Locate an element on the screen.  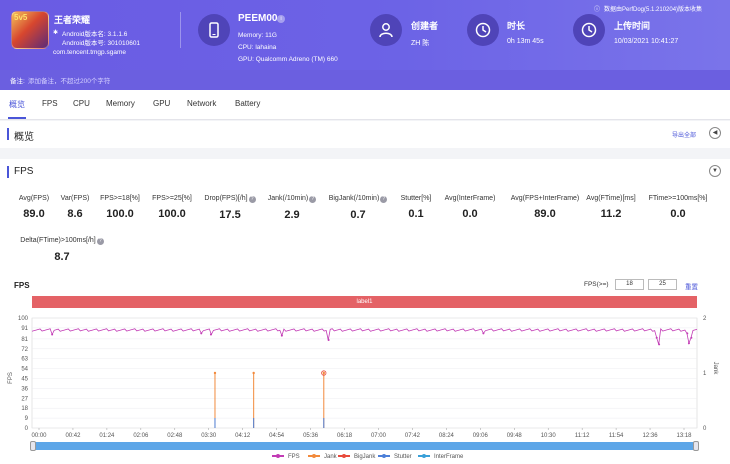
upload-title: 上传时间 is located at coordinates (632, 26).